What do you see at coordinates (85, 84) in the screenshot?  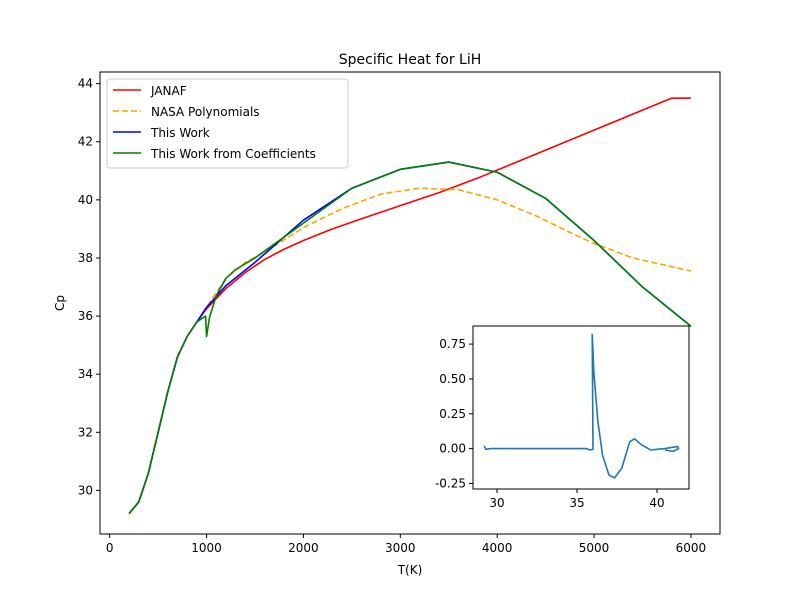 I see `main-y-tick-label: 44` at bounding box center [85, 84].